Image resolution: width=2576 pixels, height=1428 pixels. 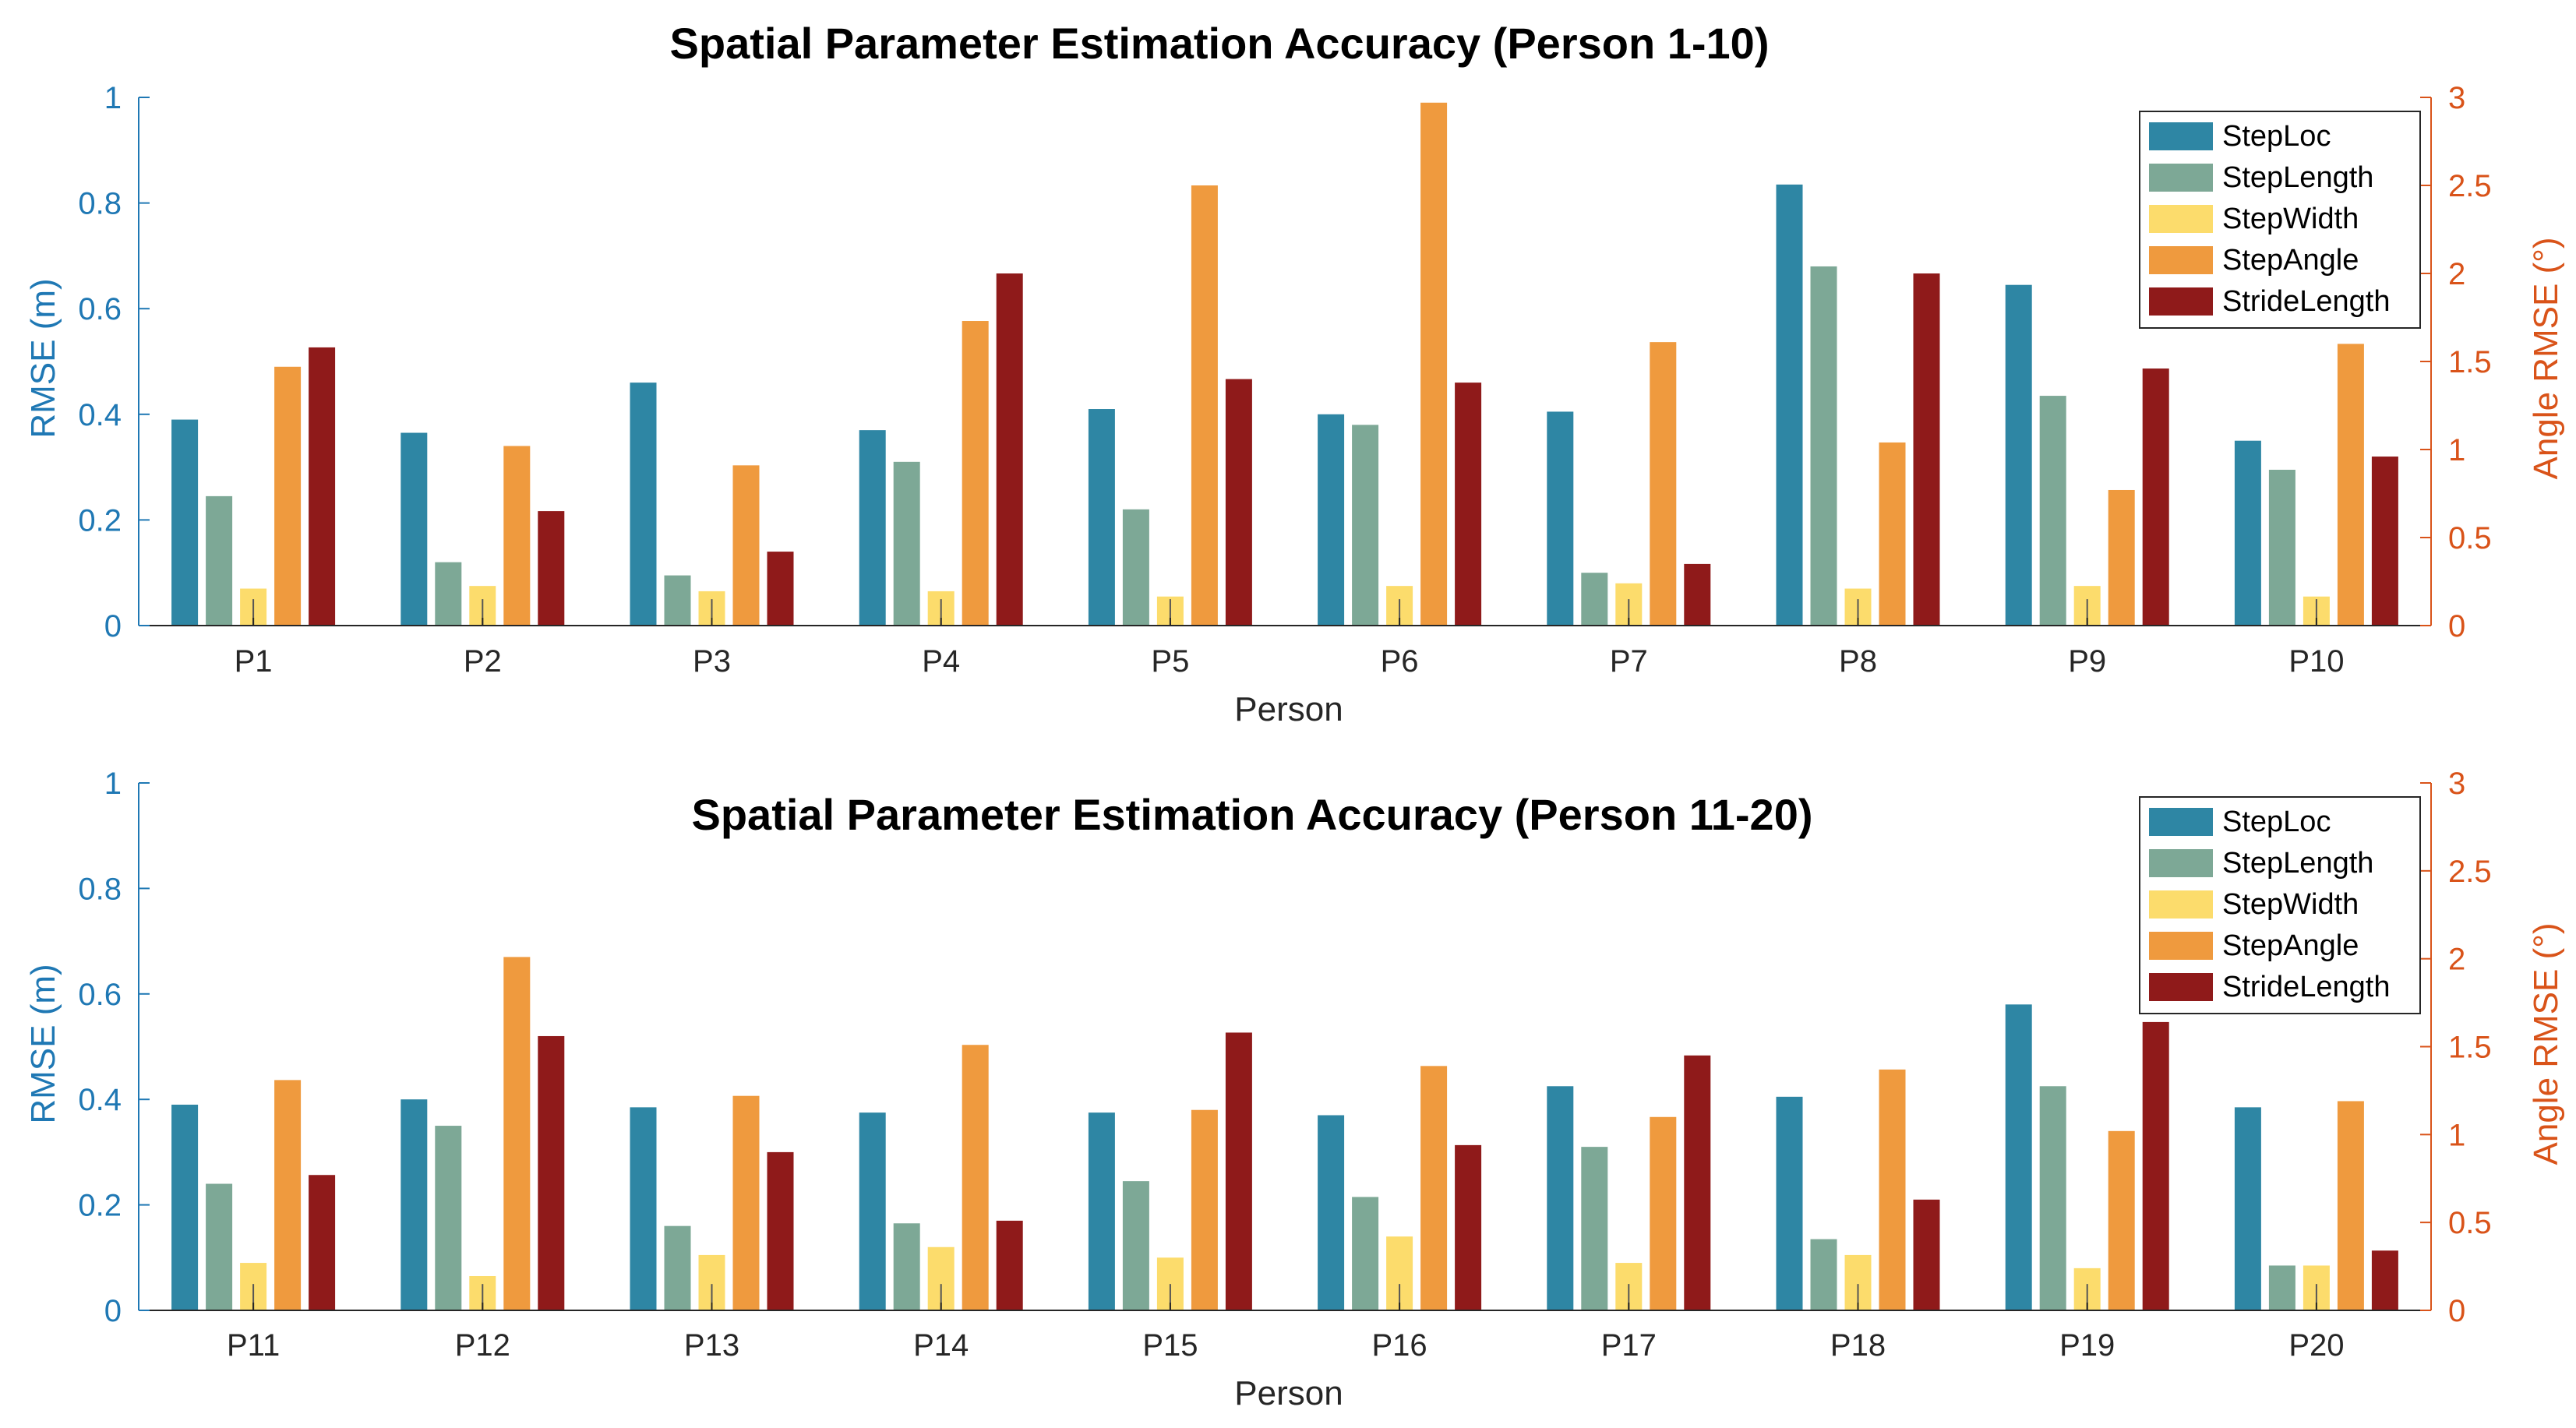 I want to click on bar-stepangle-p7, so click(x=1663, y=484).